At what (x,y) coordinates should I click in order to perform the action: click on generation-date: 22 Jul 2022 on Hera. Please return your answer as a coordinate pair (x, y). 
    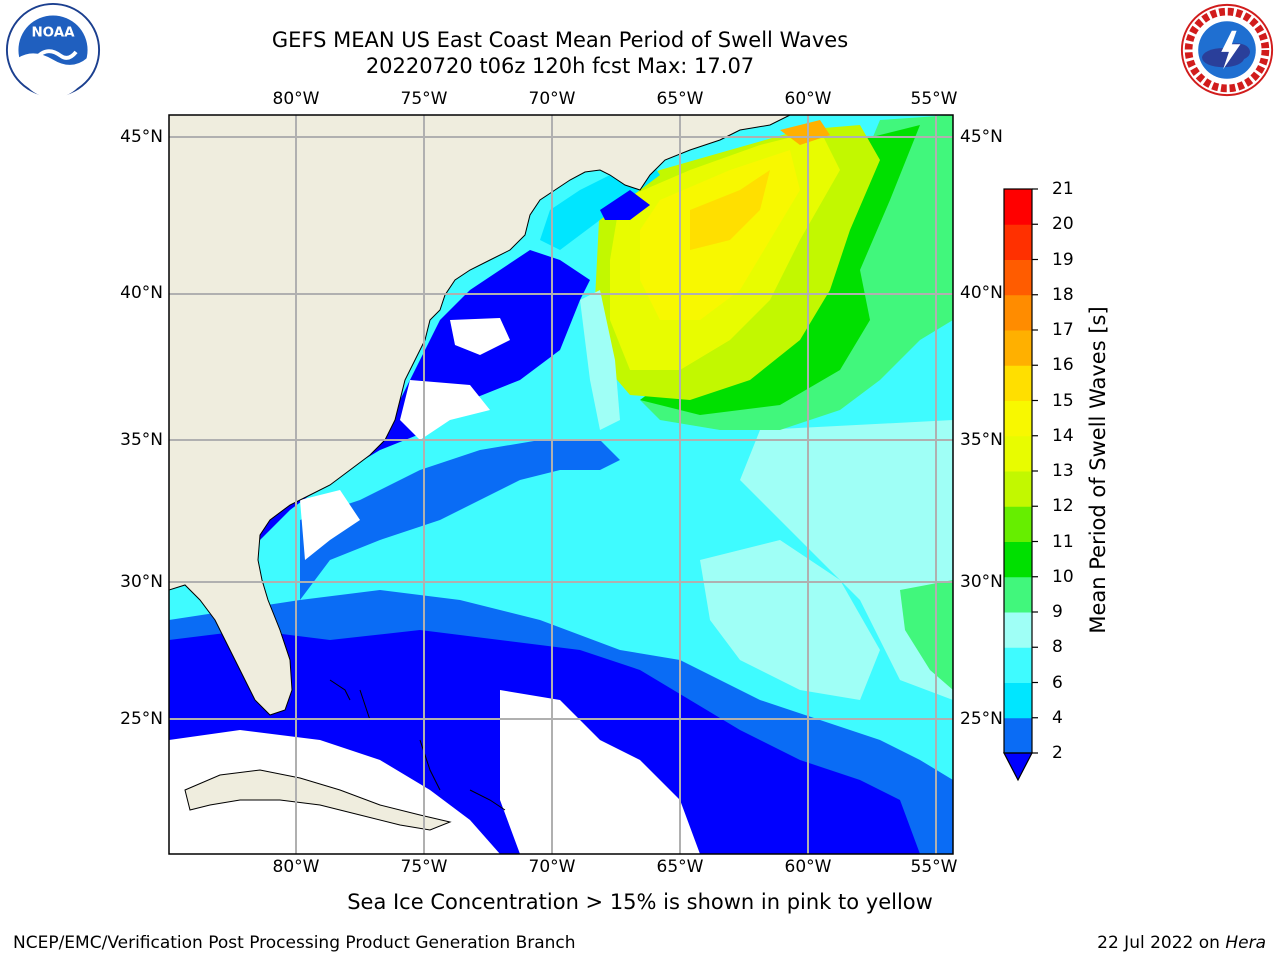
    Looking at the image, I should click on (1181, 943).